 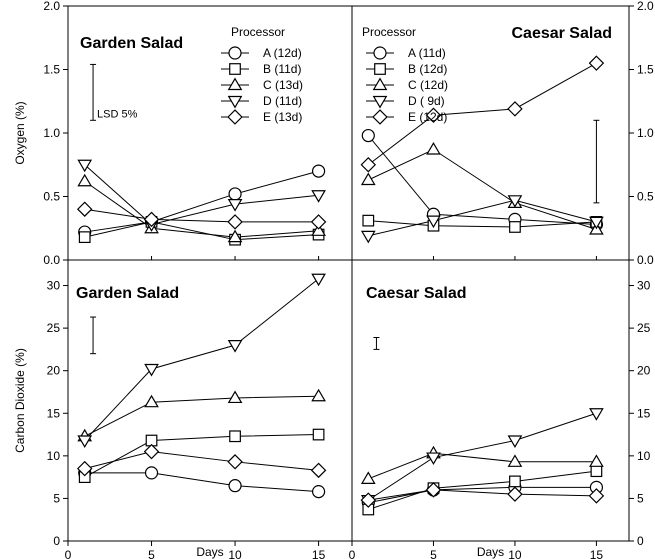 I want to click on legend-label: C (12d), so click(x=428, y=85).